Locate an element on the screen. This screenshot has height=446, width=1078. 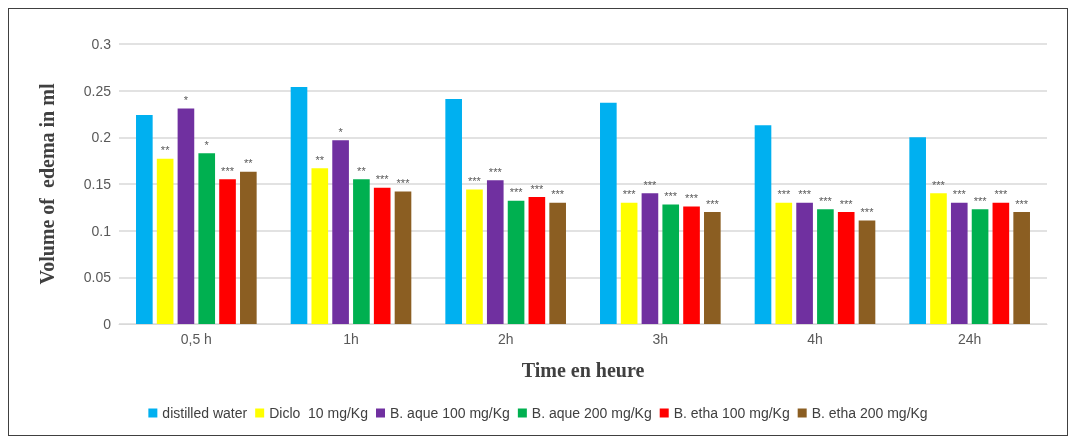
legend-label: B. aque 100 mg/Kg is located at coordinates (449, 413).